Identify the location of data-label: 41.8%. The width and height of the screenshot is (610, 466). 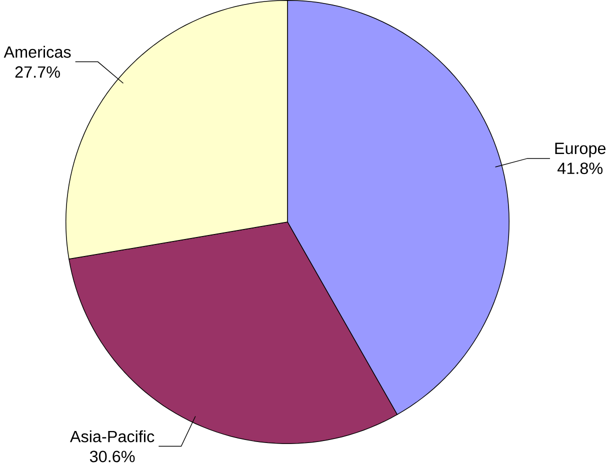
(580, 168).